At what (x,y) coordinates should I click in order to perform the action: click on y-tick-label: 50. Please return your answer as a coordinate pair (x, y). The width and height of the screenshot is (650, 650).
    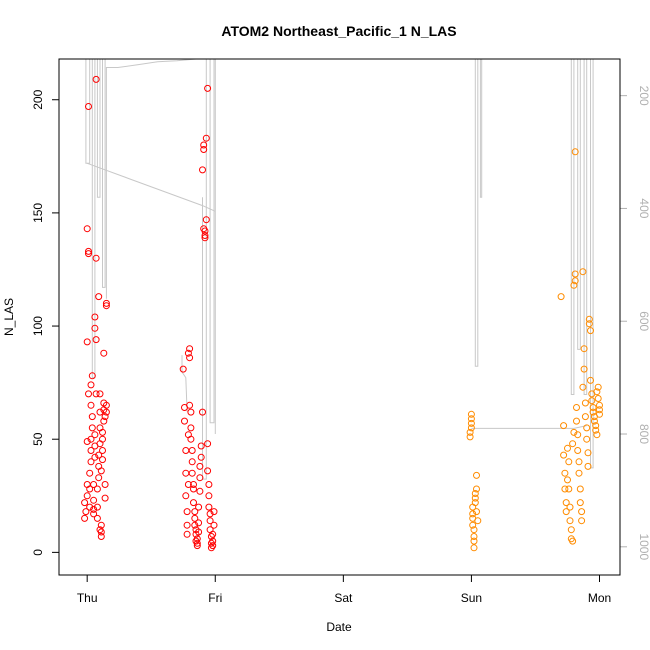
    Looking at the image, I should click on (38, 439).